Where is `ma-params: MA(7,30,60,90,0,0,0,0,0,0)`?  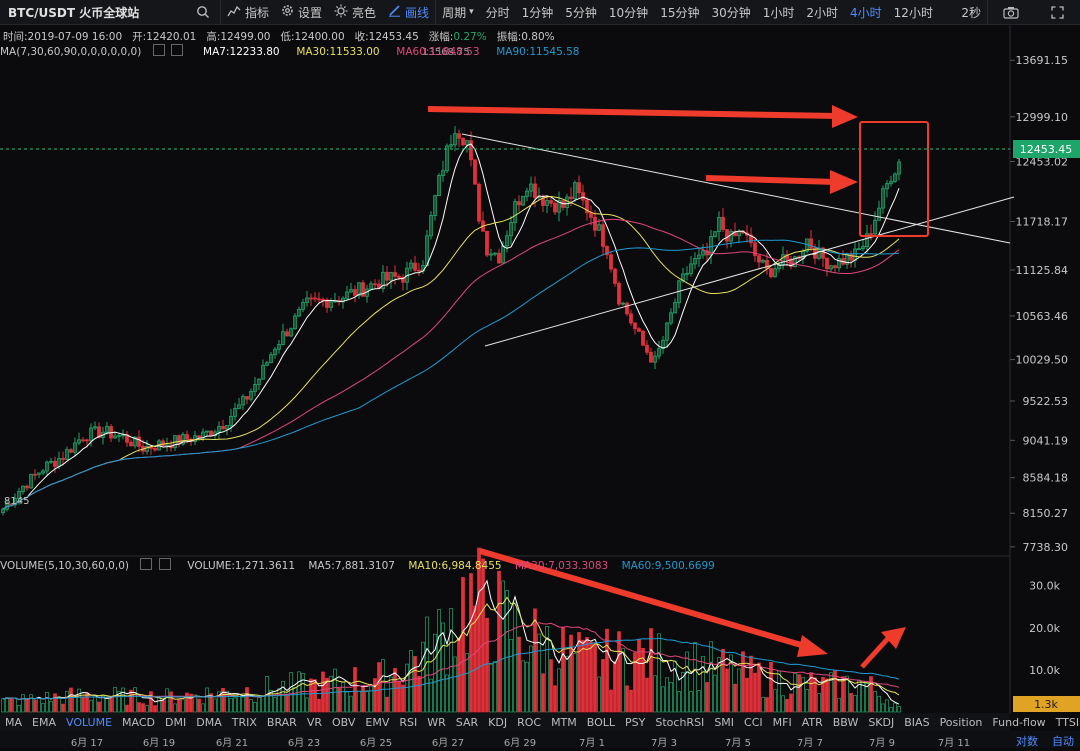 ma-params: MA(7,30,60,90,0,0,0,0,0,0) is located at coordinates (71, 52).